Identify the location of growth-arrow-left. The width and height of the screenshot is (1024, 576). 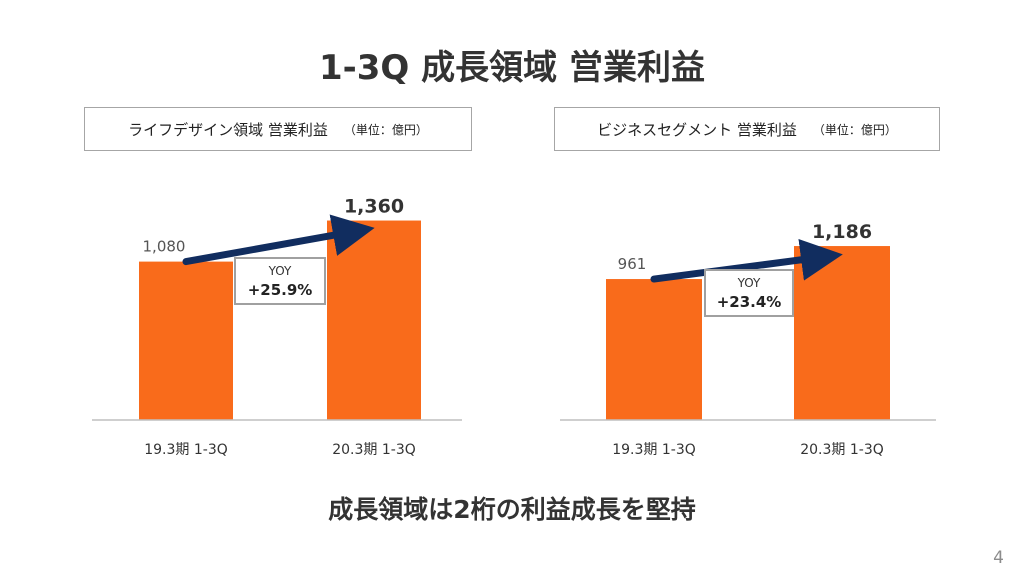
(278, 240).